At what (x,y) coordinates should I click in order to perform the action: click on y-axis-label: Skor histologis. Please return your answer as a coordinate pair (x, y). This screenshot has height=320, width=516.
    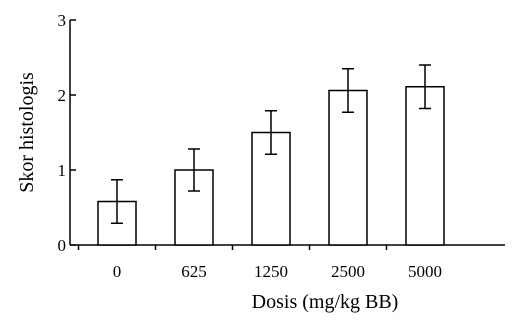
    Looking at the image, I should click on (27, 132).